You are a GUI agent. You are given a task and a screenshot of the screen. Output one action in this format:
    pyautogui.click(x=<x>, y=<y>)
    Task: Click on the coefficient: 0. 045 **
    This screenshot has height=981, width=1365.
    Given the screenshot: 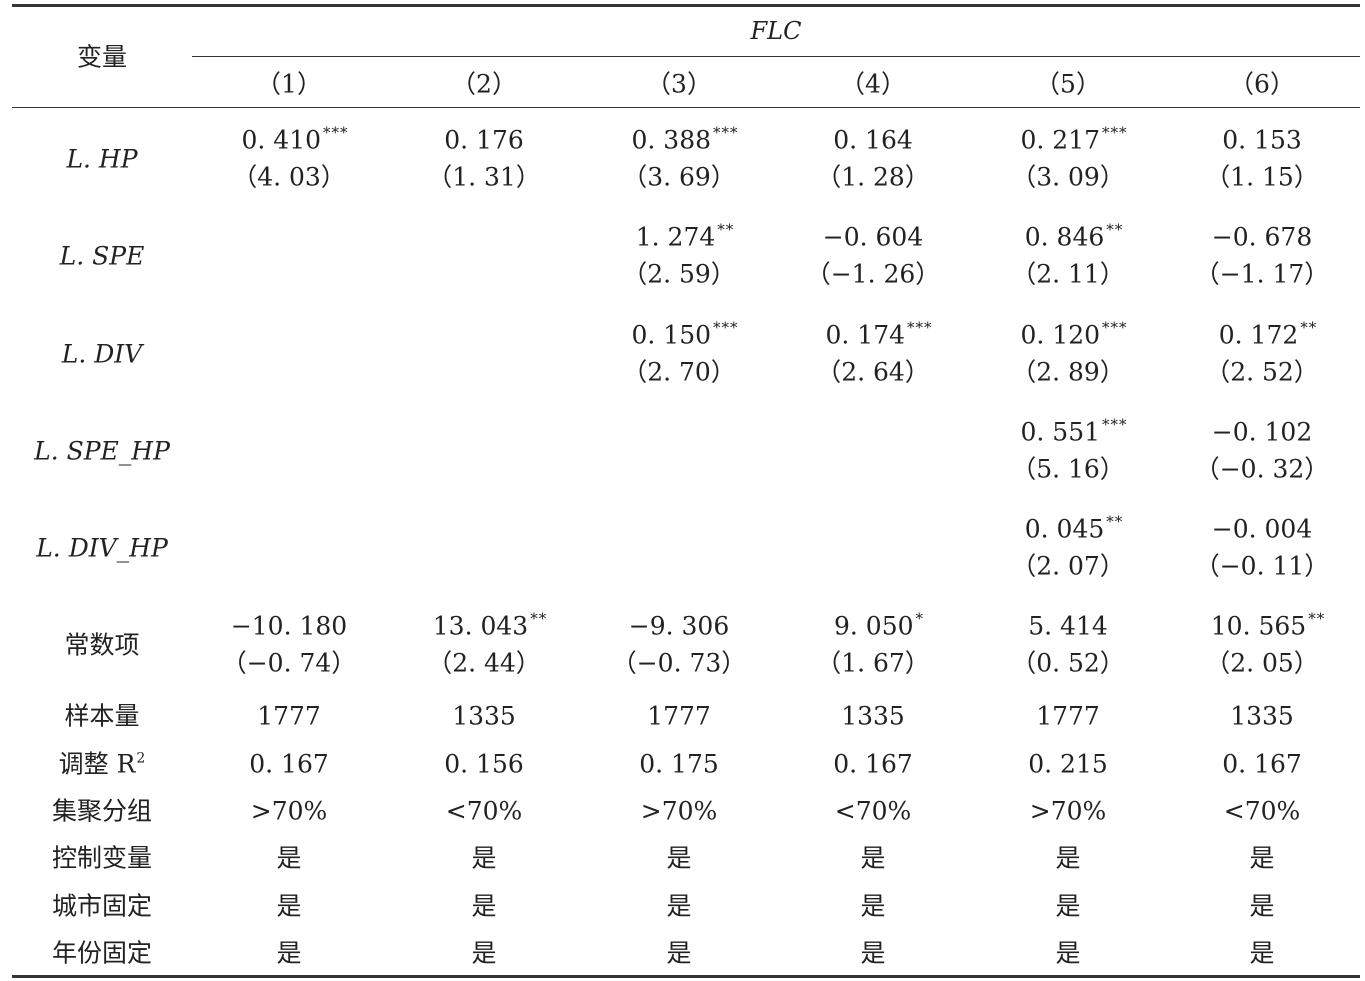 What is the action you would take?
    pyautogui.click(x=1074, y=529)
    